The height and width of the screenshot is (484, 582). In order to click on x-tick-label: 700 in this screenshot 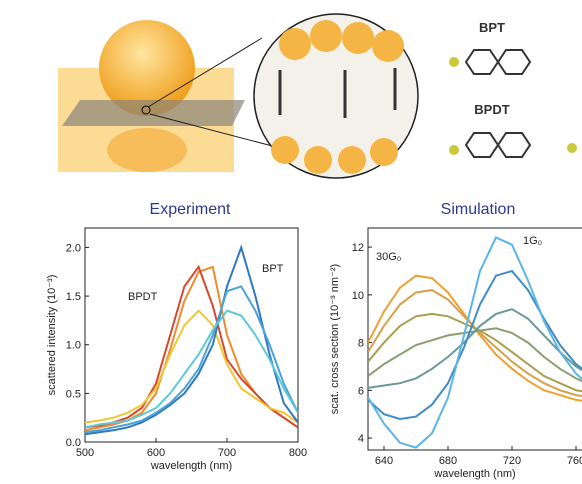, I will do `click(227, 453)`.